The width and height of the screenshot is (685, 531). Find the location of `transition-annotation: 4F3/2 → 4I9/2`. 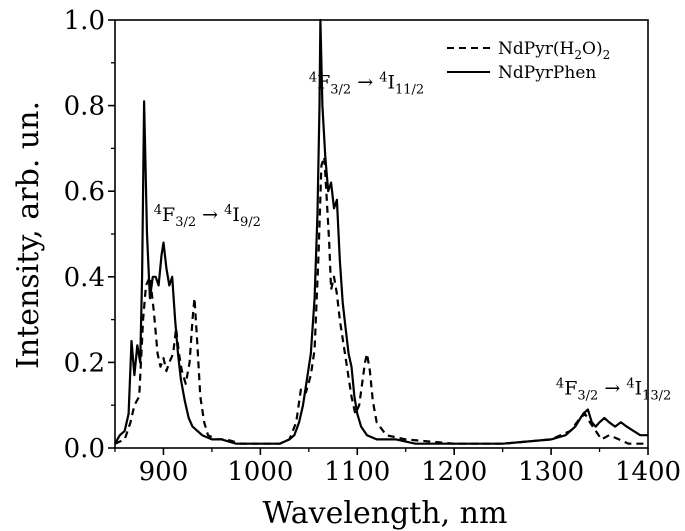

transition-annotation: 4F3/2 → 4I9/2 is located at coordinates (207, 216).